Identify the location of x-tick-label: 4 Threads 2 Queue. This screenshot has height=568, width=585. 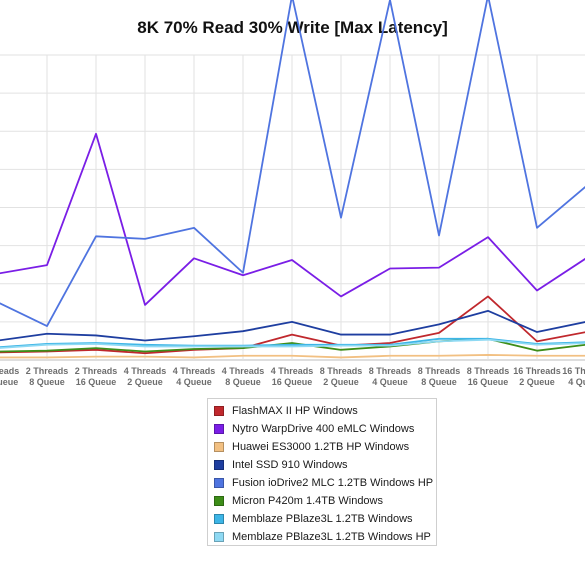
(145, 376).